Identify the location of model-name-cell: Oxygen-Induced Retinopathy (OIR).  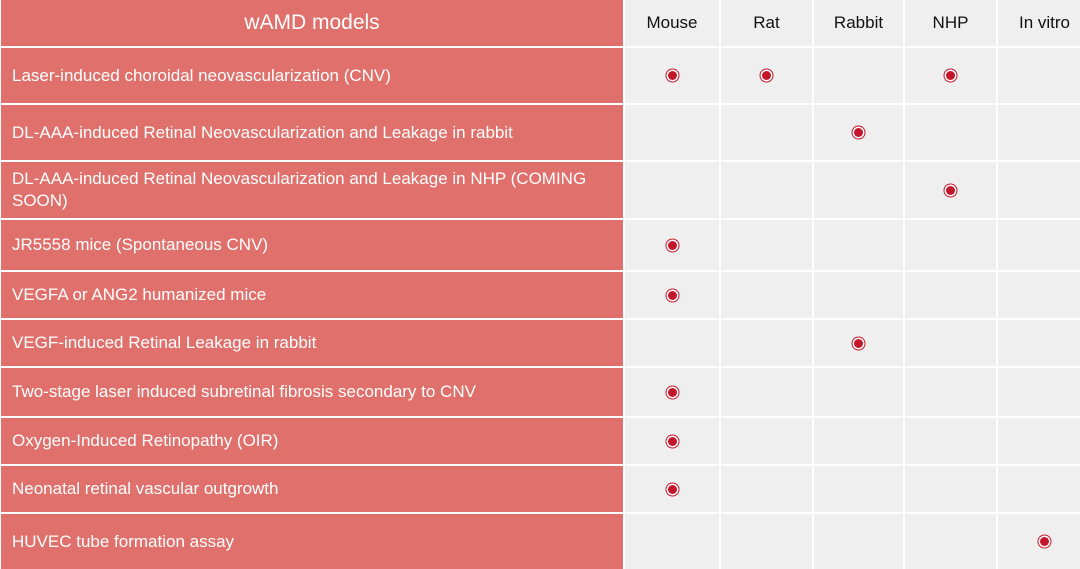
(312, 441).